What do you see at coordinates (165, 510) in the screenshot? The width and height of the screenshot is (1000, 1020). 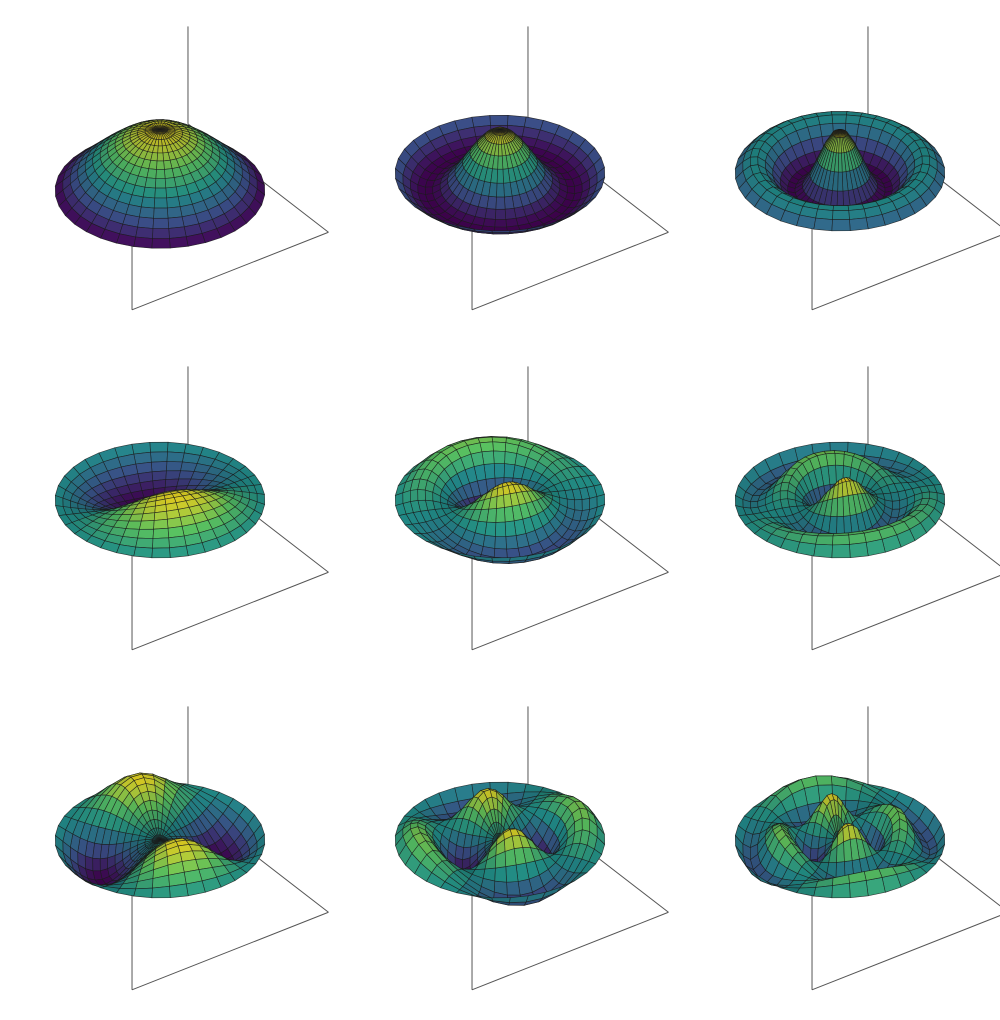 I see `surface-plot-r2c1` at bounding box center [165, 510].